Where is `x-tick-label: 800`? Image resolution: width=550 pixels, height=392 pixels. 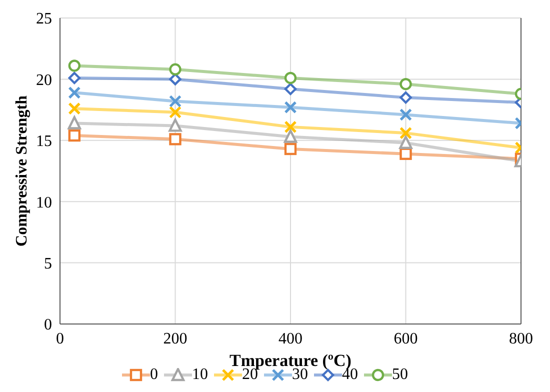
x-tick-label: 800 is located at coordinates (521, 339).